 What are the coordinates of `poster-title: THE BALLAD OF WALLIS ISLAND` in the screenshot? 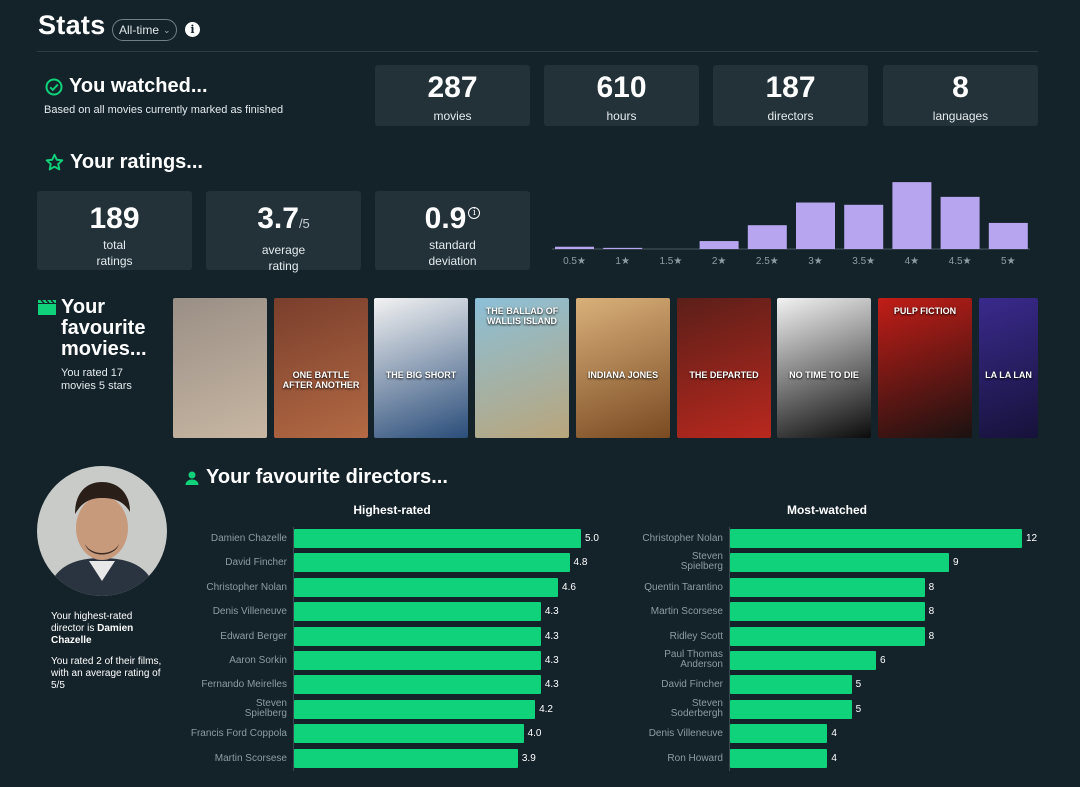 It's located at (522, 316).